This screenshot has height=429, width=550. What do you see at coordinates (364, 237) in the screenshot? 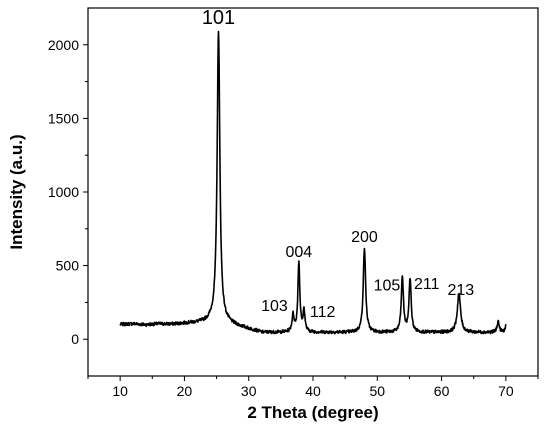
I see `peak-label: 200` at bounding box center [364, 237].